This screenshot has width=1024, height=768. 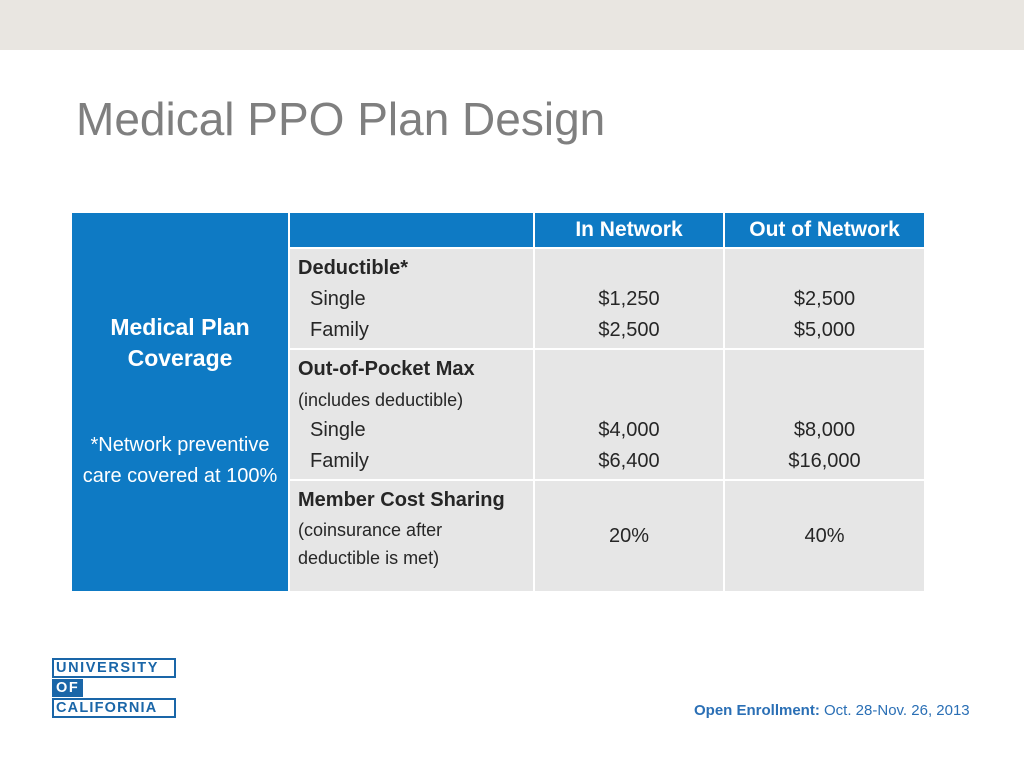 What do you see at coordinates (68, 688) in the screenshot?
I see `logo-line-of: OF` at bounding box center [68, 688].